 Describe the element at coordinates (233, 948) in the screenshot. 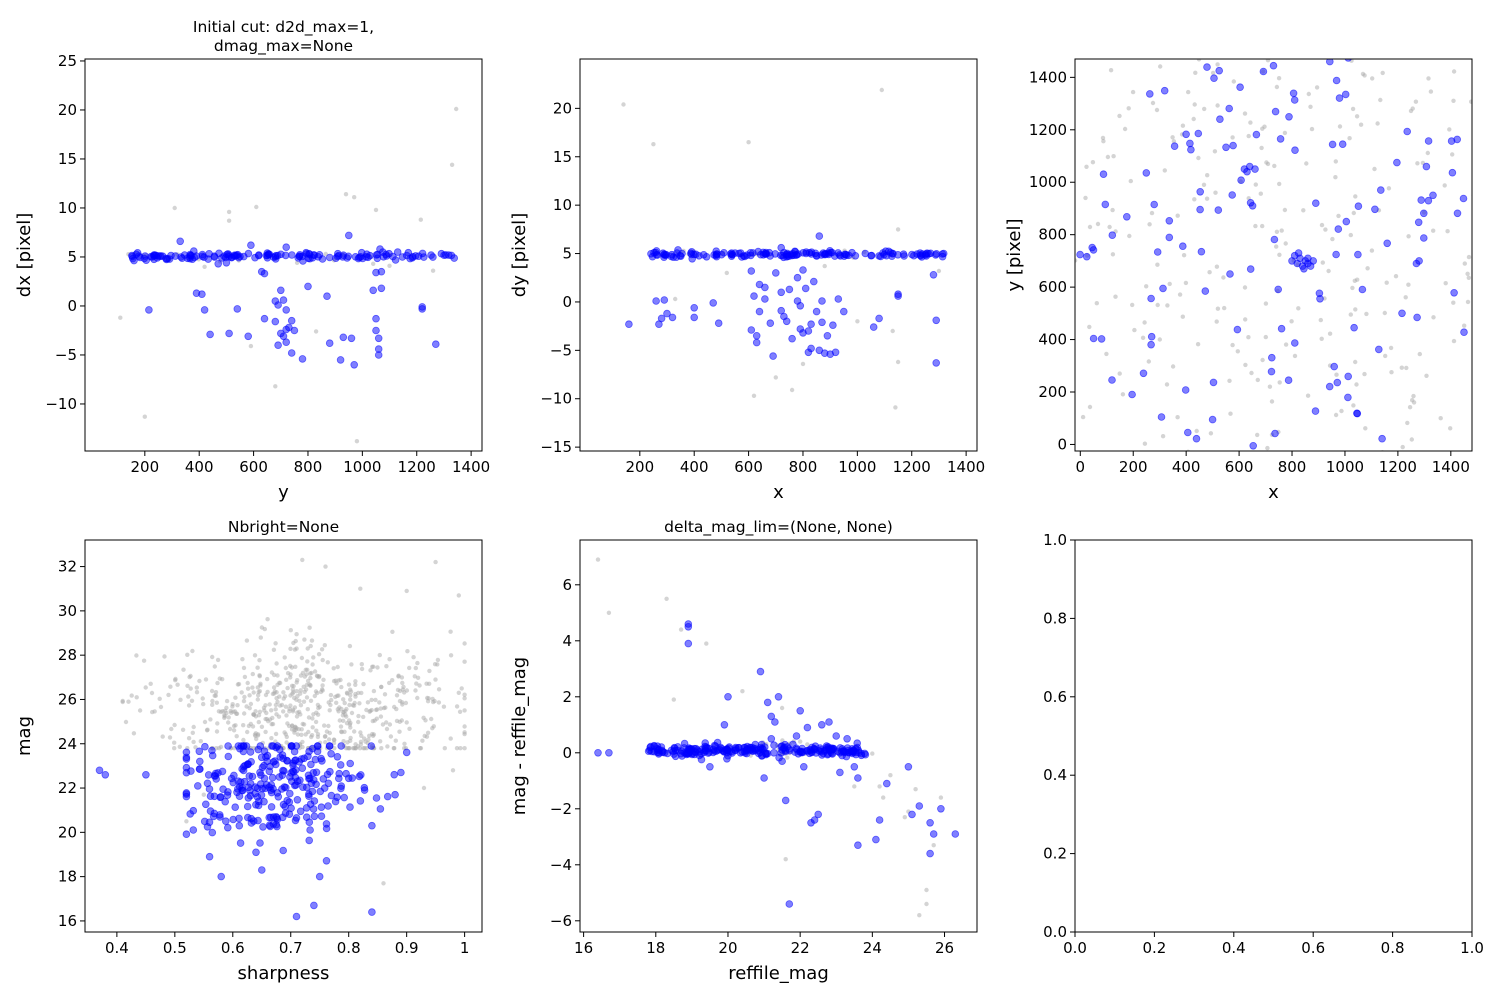

I see `x-tick-label: 0.6` at that location.